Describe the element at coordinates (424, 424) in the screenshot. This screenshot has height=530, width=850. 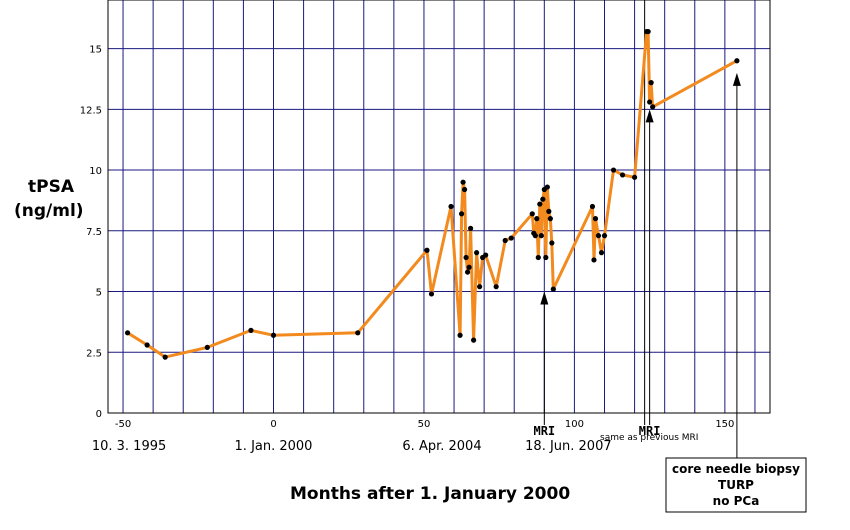
I see `x-tick-label: 50` at that location.